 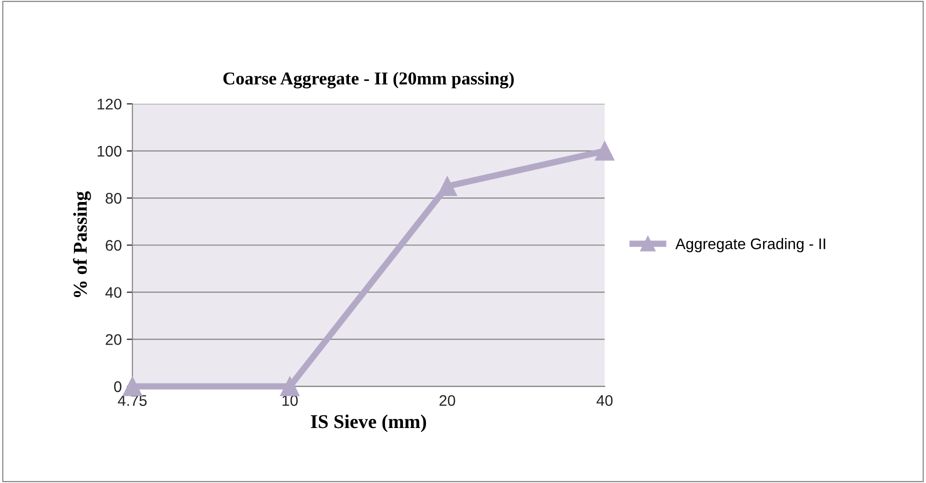 I want to click on y-axis-title: % of Passing, so click(x=81, y=244).